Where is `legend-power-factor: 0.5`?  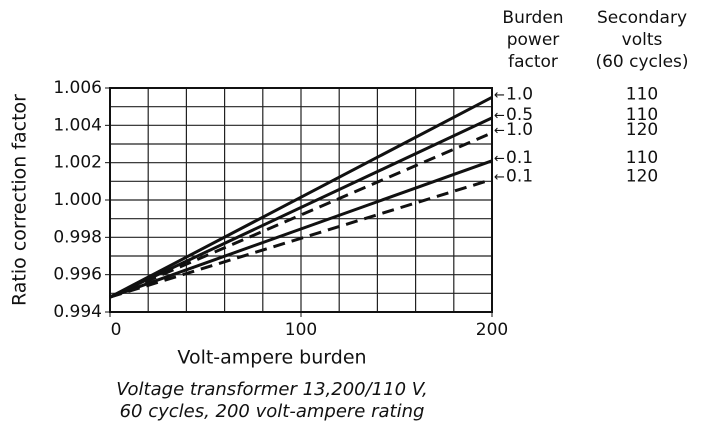 legend-power-factor: 0.5 is located at coordinates (519, 115).